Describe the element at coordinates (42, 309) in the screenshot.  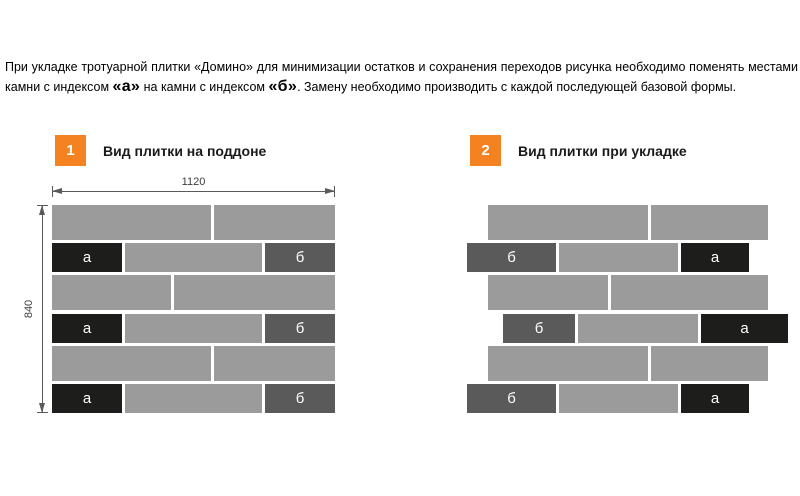
I see `height-dimension-line` at that location.